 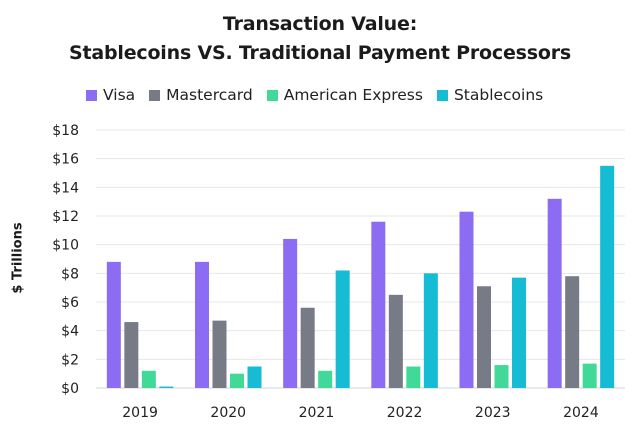 I want to click on x-tick-label: 2024, so click(x=581, y=413).